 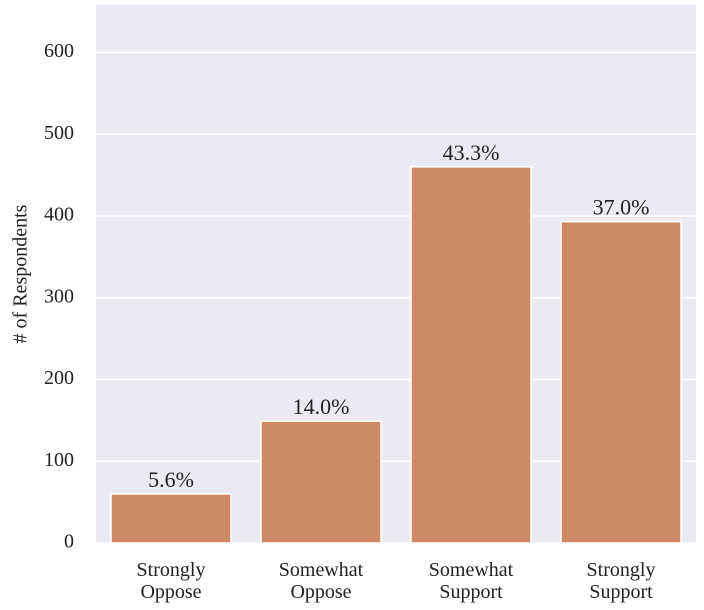 What do you see at coordinates (21, 273) in the screenshot?
I see `y-axis-label: # of Respondents` at bounding box center [21, 273].